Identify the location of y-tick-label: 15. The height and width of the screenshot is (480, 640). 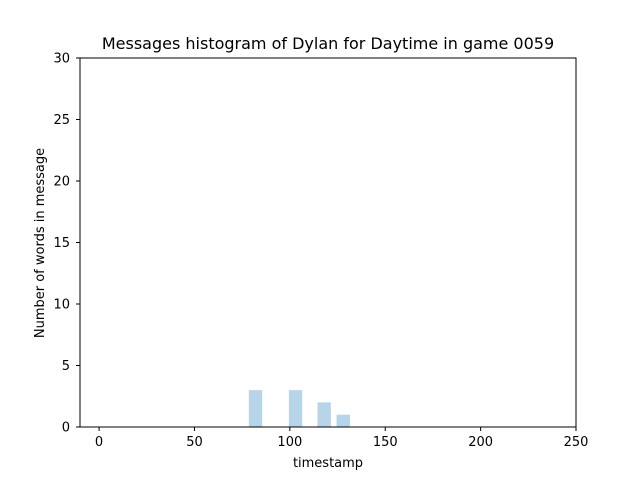
(61, 243).